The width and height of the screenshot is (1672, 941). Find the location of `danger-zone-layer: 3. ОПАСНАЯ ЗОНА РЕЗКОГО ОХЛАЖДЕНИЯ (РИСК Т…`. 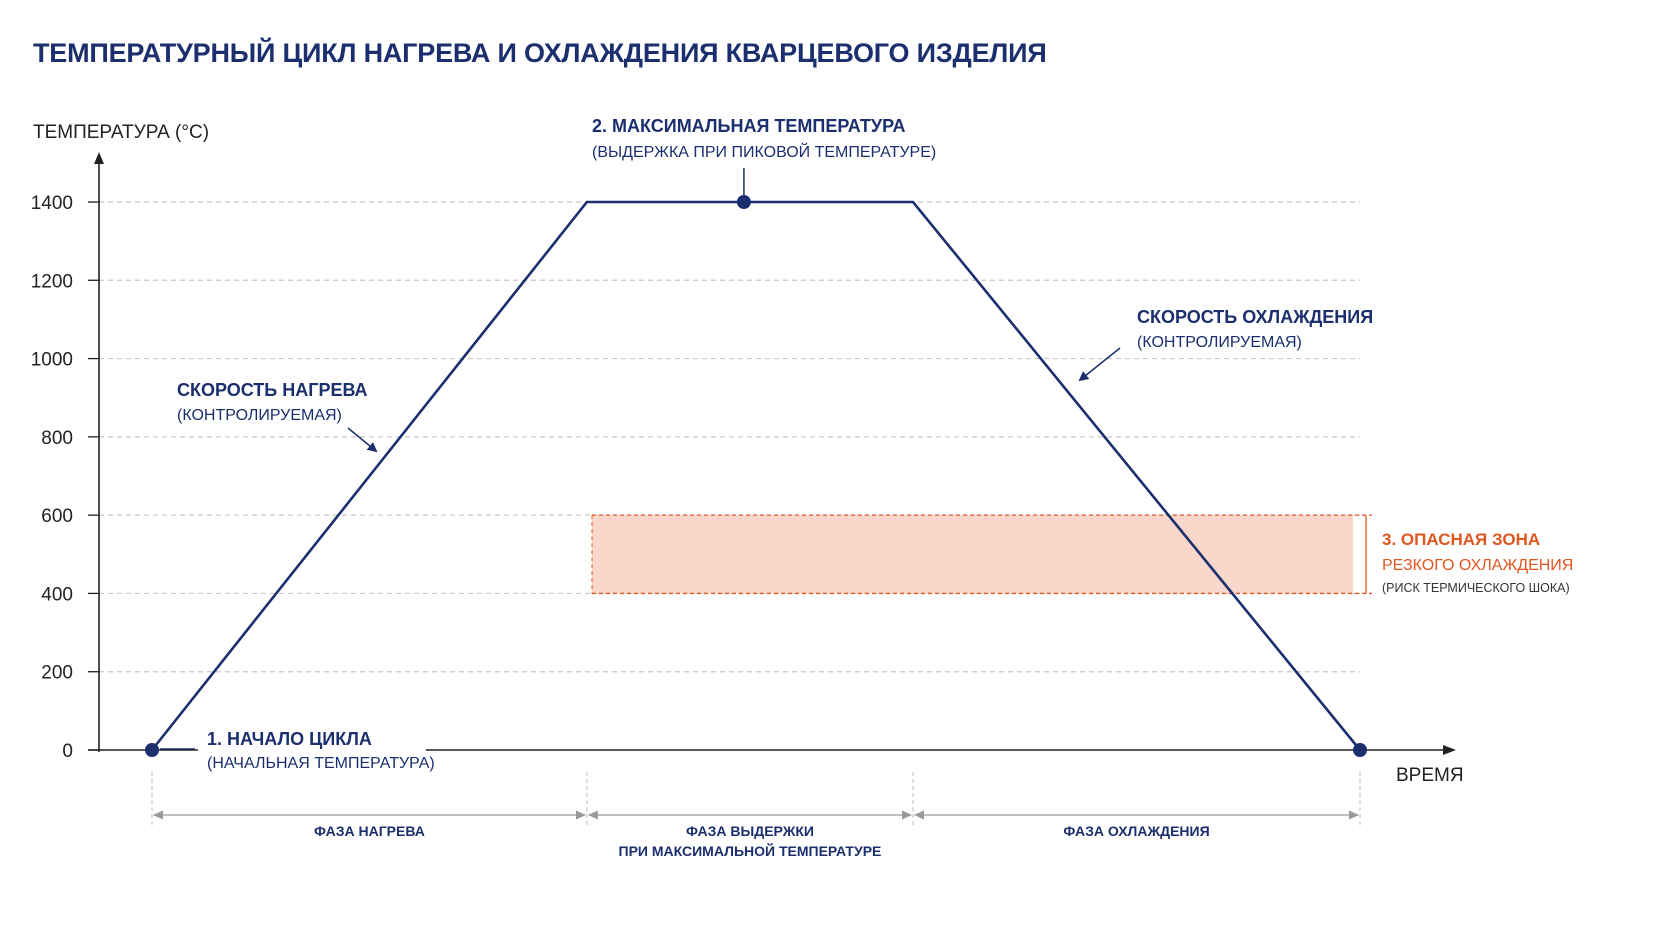

danger-zone-layer: 3. ОПАСНАЯ ЗОНА РЕЗКОГО ОХЛАЖДЕНИЯ (РИСК Т… is located at coordinates (1082, 554).